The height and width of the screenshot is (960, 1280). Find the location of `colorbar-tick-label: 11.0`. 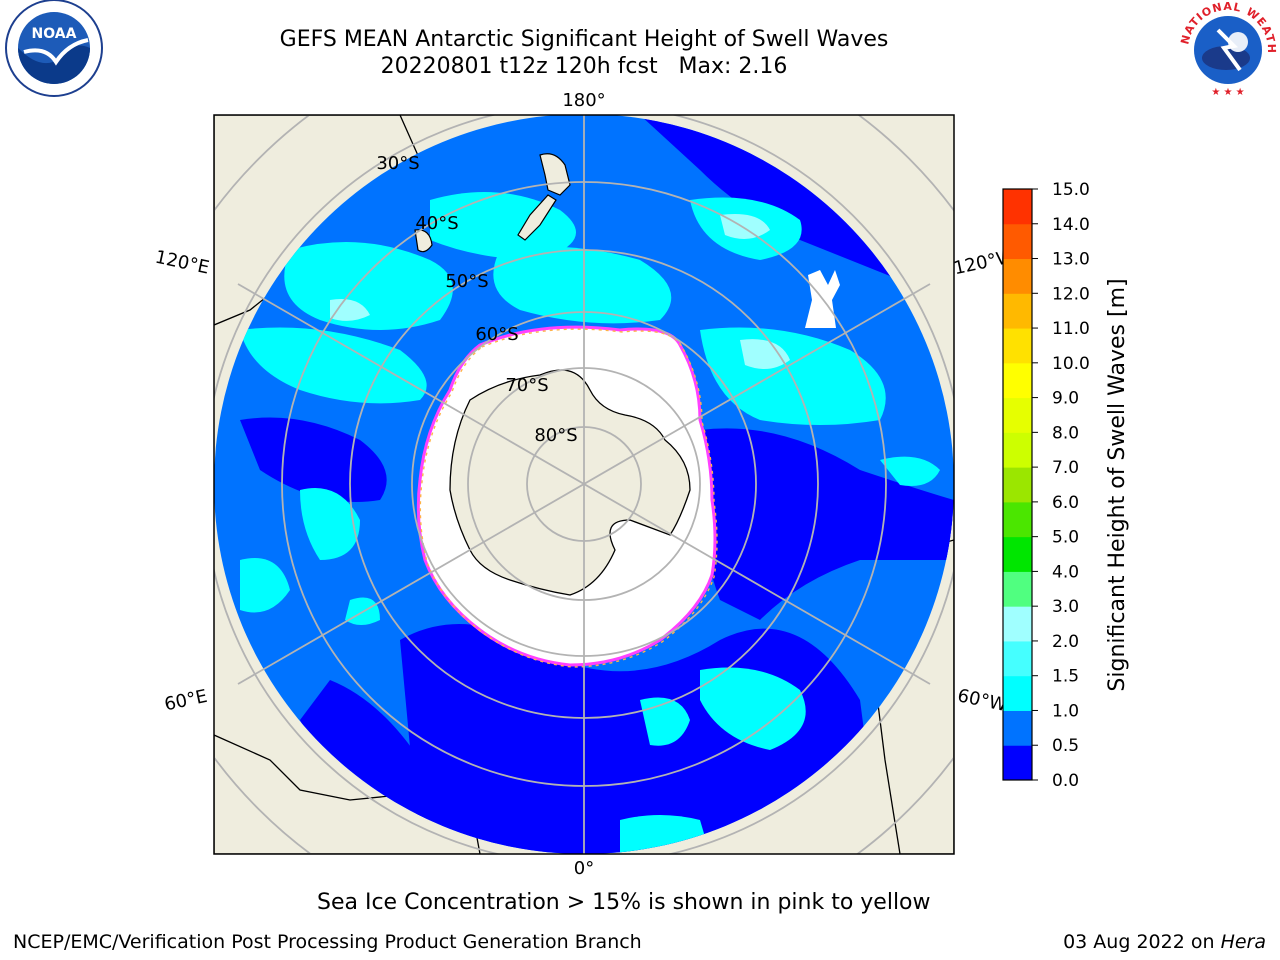

colorbar-tick-label: 11.0 is located at coordinates (1071, 329).